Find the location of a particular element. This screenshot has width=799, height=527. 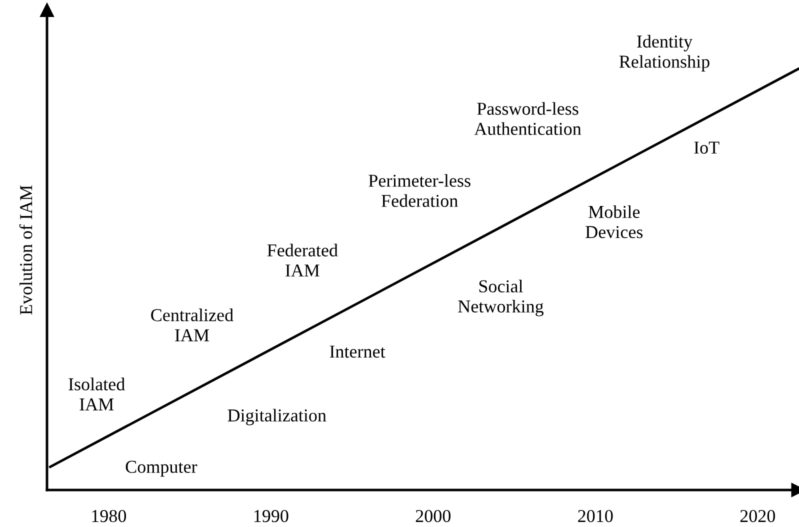

annotation: Password-less Authentication is located at coordinates (528, 118).